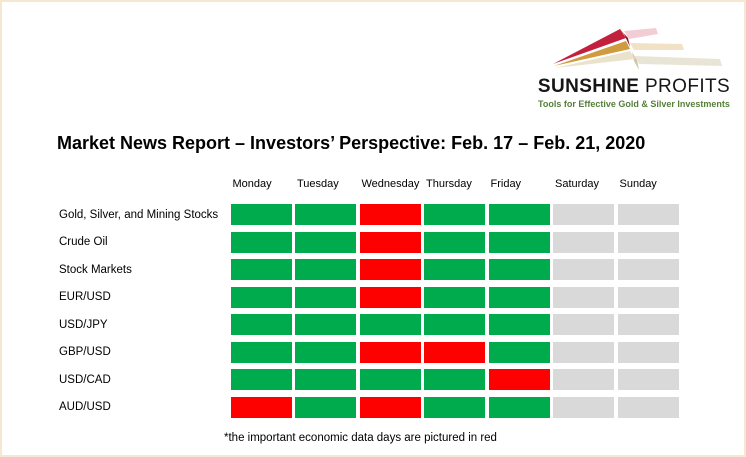  What do you see at coordinates (506, 184) in the screenshot?
I see `day-header-friday: Friday` at bounding box center [506, 184].